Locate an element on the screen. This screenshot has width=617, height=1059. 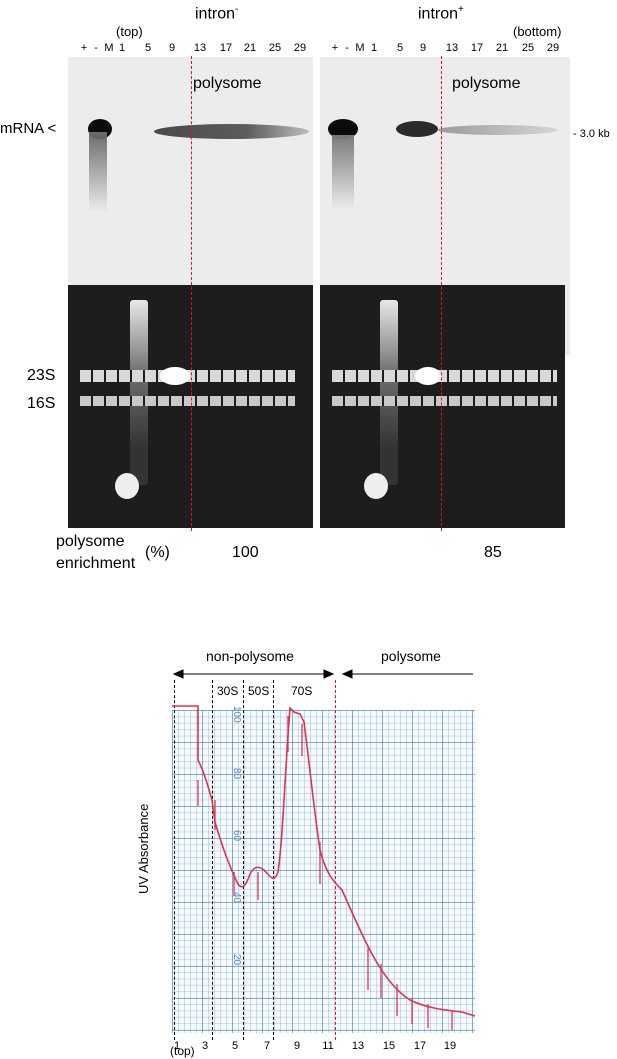
enrichment-label-line1: polysome is located at coordinates (90, 541).